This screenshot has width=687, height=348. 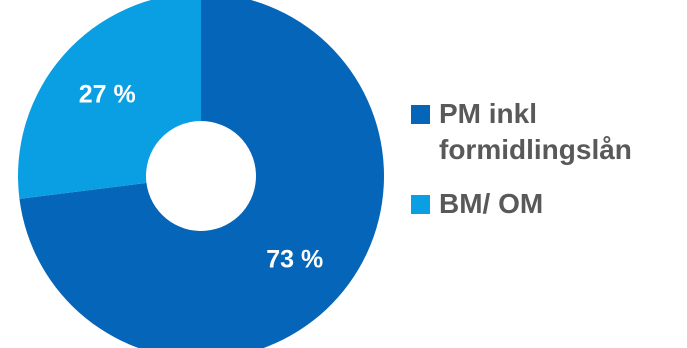 I want to click on legend-label-bm: BM/ OM, so click(x=491, y=204).